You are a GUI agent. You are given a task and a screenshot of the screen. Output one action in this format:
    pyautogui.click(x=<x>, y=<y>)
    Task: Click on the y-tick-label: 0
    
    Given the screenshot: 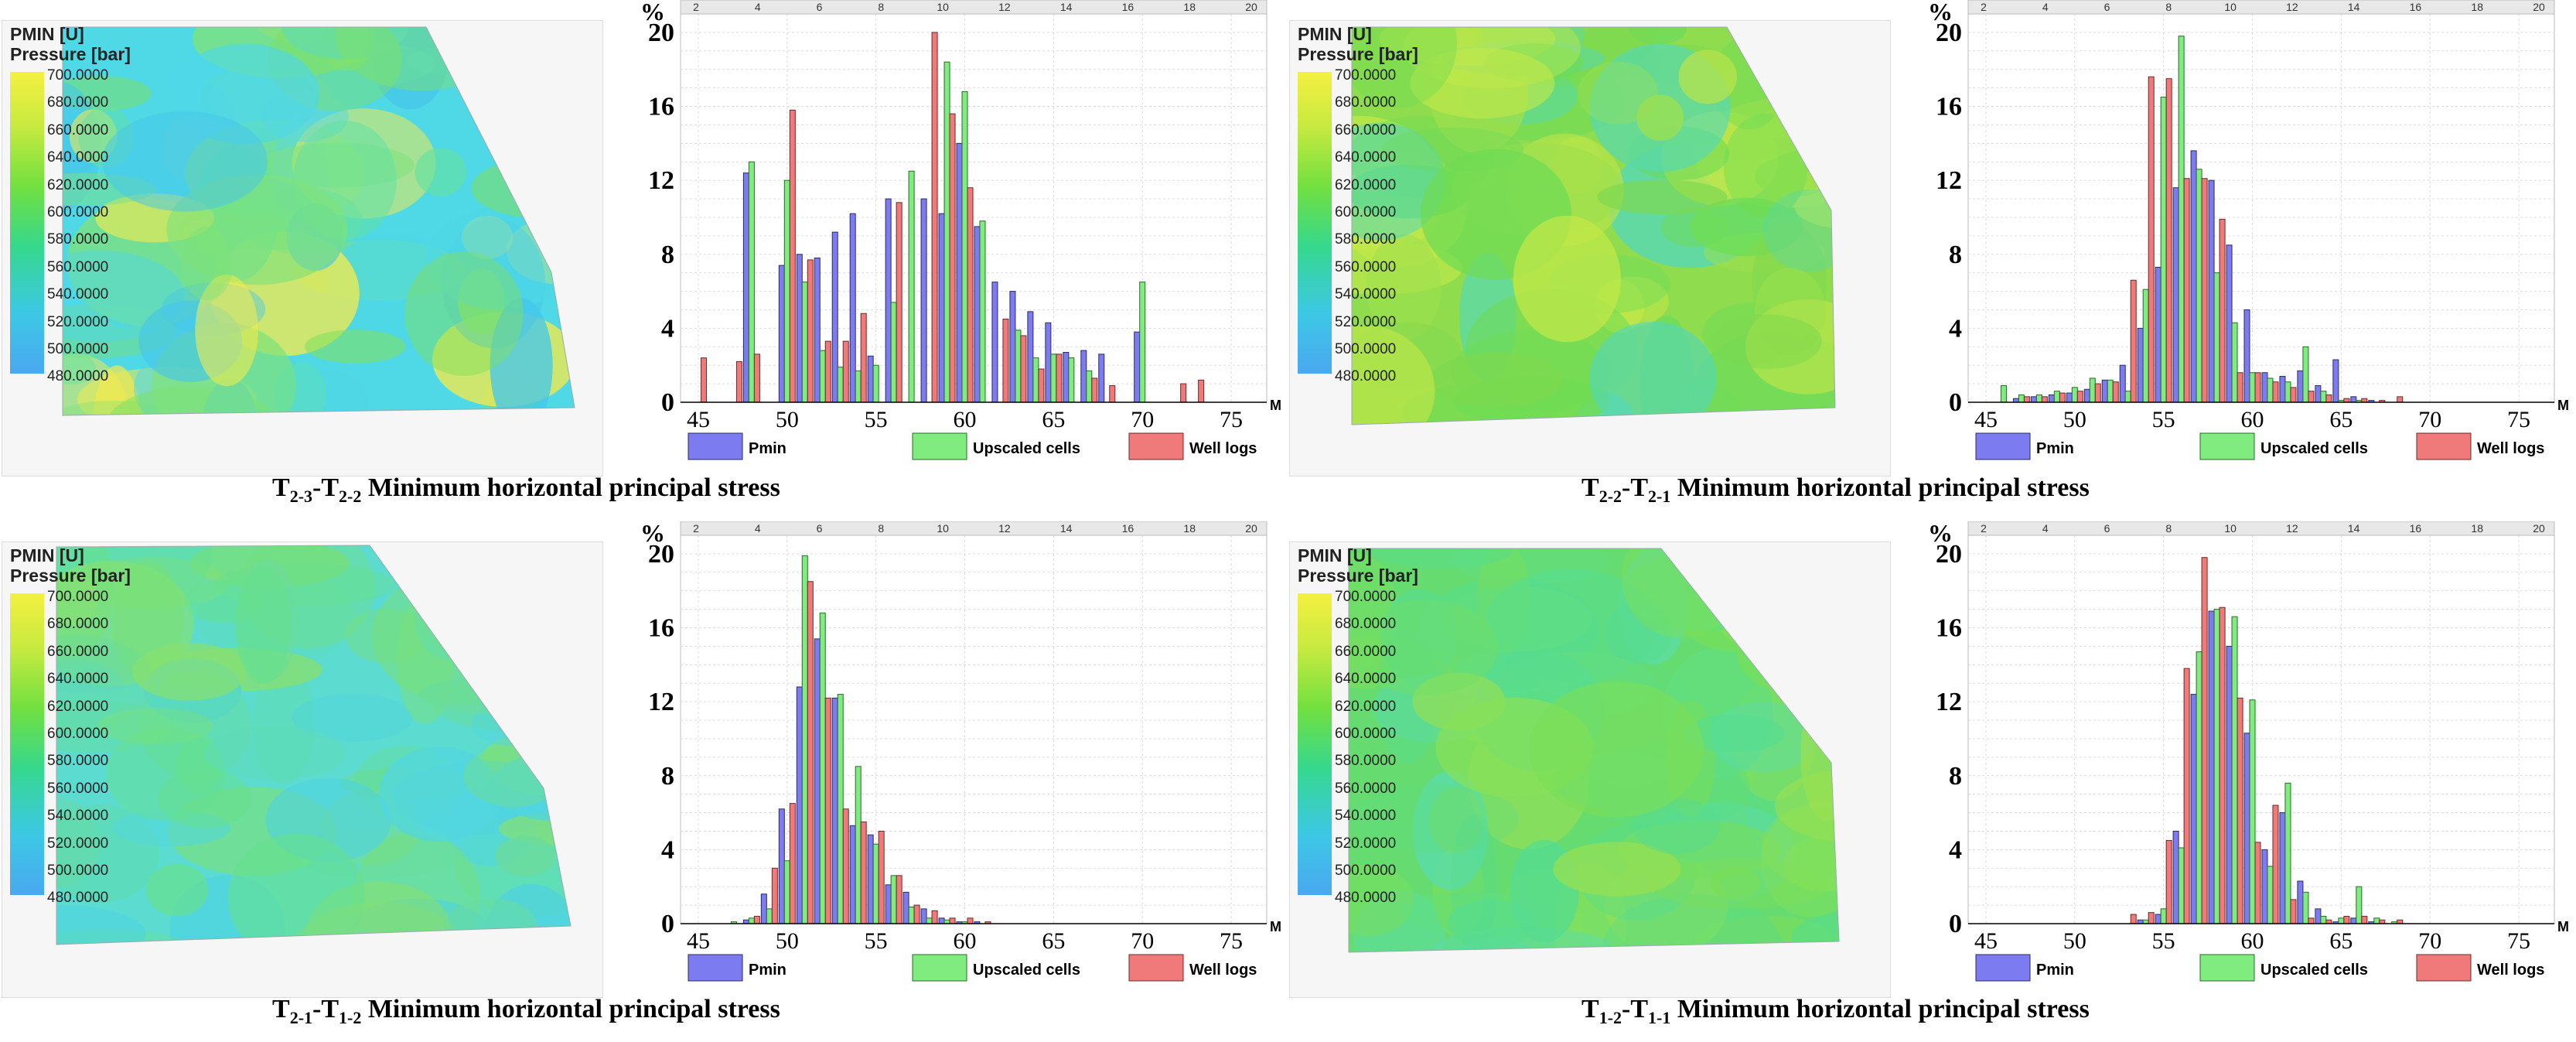 What is the action you would take?
    pyautogui.click(x=667, y=924)
    